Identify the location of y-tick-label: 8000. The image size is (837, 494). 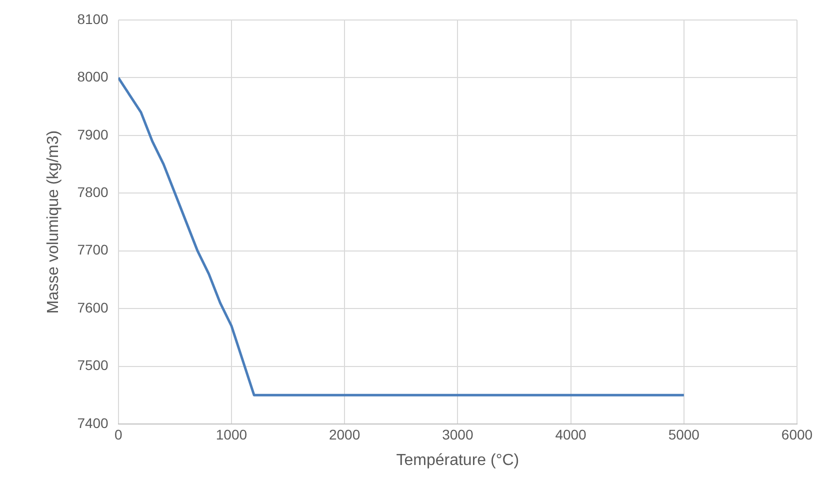
(93, 76).